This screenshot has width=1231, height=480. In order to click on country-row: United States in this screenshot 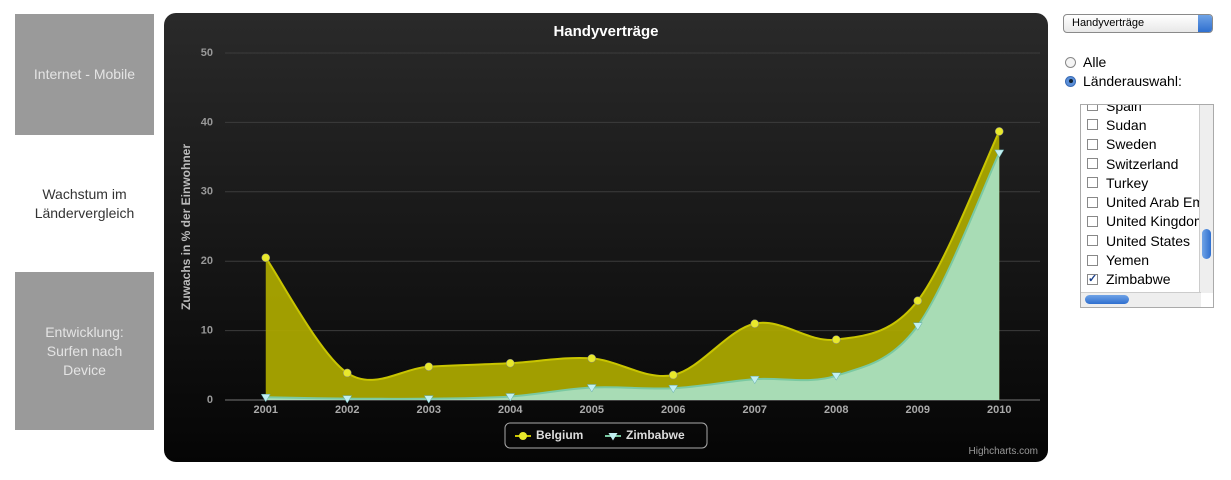, I will do `click(1141, 240)`.